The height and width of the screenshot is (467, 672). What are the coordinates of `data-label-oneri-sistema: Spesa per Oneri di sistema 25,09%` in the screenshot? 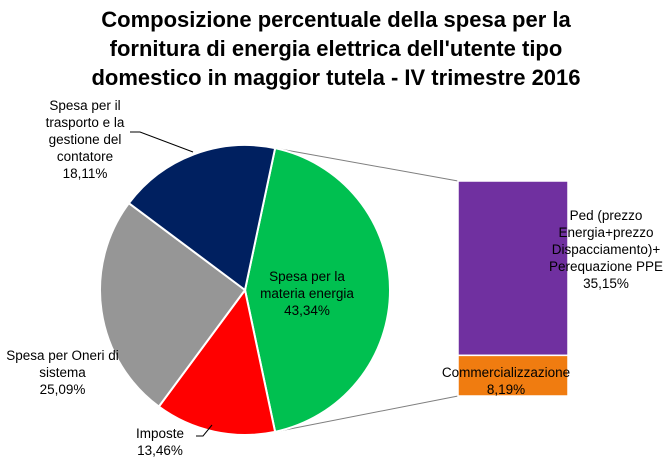 It's located at (62, 372).